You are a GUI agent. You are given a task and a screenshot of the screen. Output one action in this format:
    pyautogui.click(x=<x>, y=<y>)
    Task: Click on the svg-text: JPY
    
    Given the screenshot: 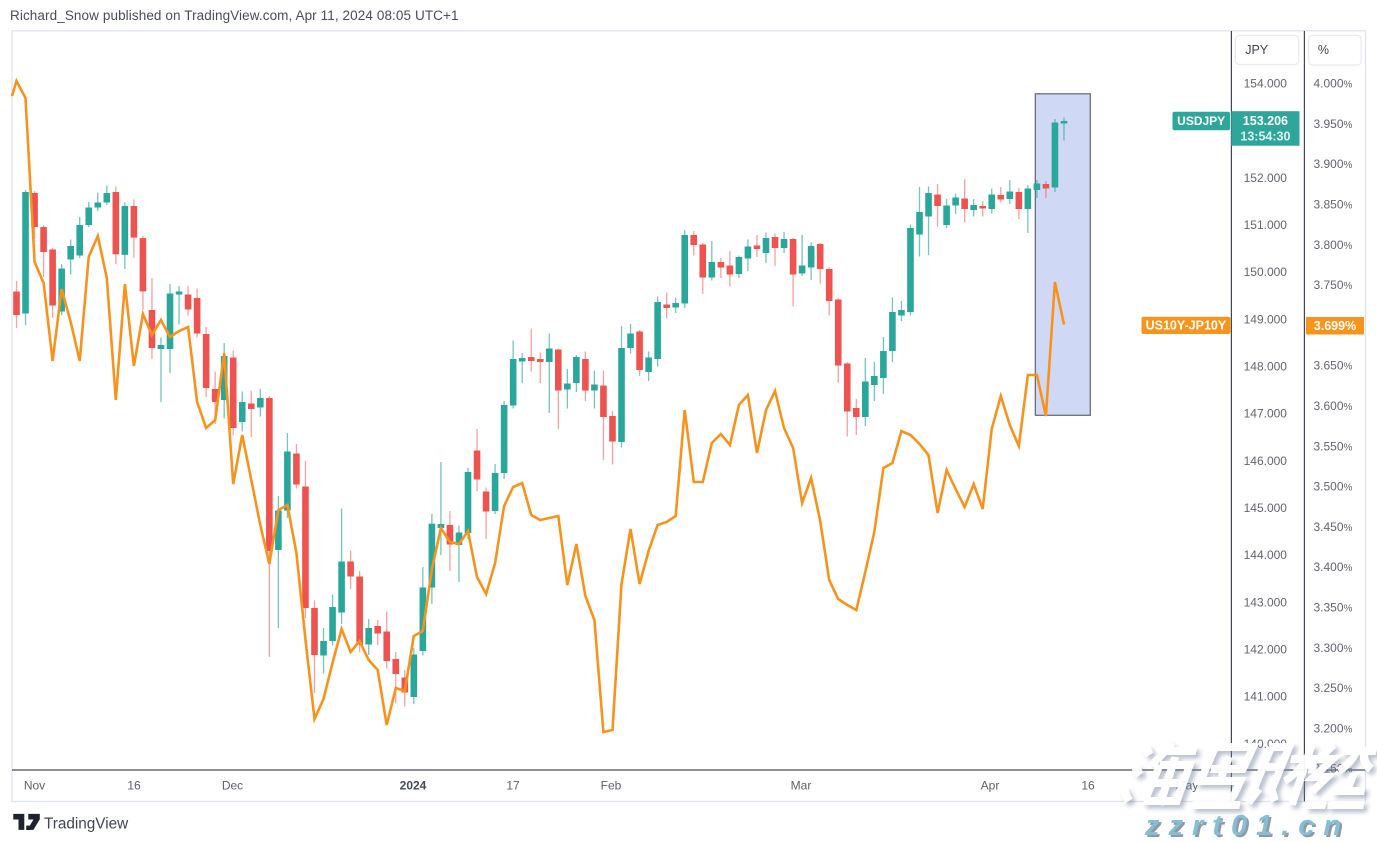 What is the action you would take?
    pyautogui.click(x=1257, y=50)
    